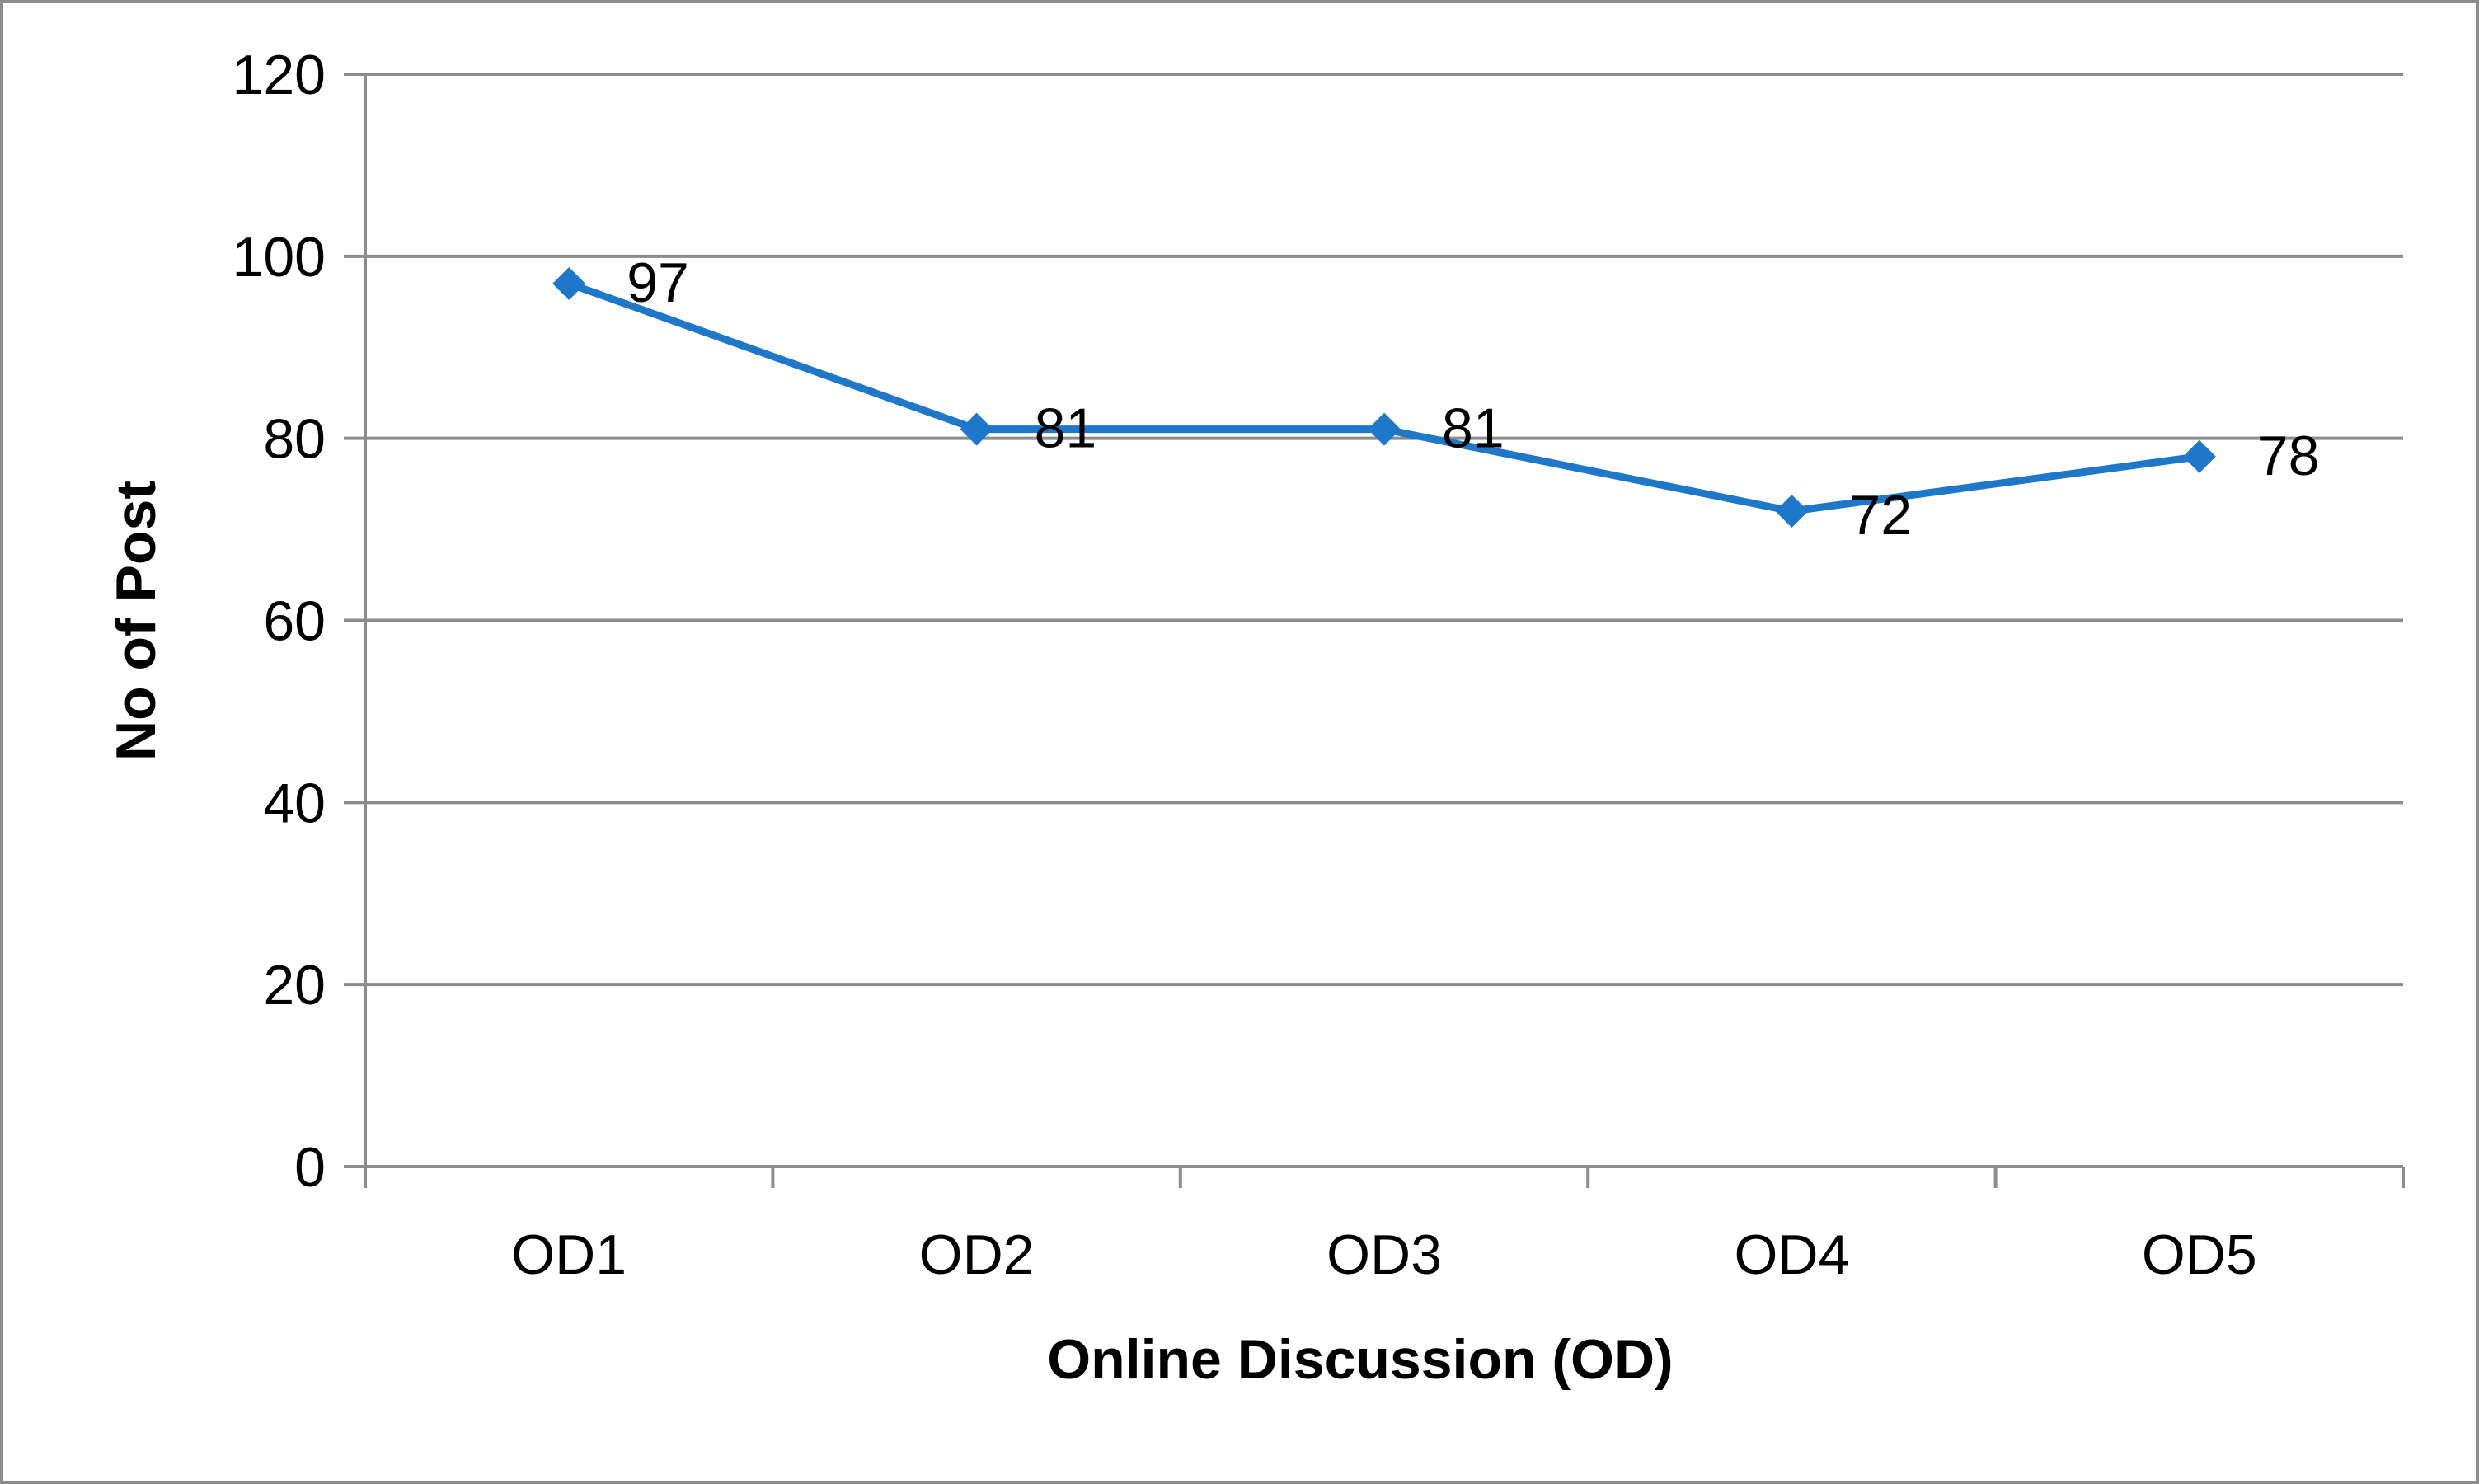 The image size is (2479, 1484). Describe the element at coordinates (2288, 456) in the screenshot. I see `data-label: 78` at that location.